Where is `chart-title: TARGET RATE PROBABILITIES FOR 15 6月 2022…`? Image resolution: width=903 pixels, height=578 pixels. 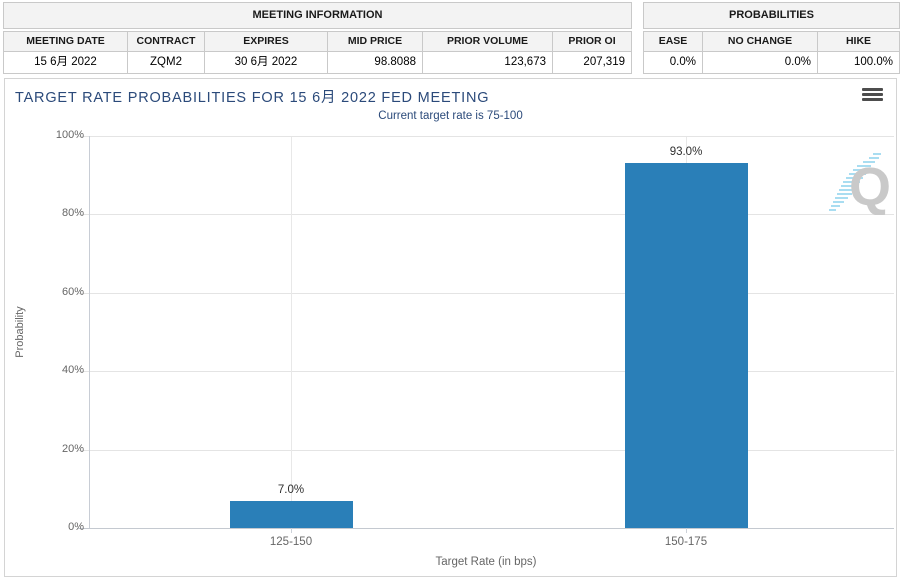
chart-title: TARGET RATE PROBABILITIES FOR 15 6月 2022… is located at coordinates (252, 98).